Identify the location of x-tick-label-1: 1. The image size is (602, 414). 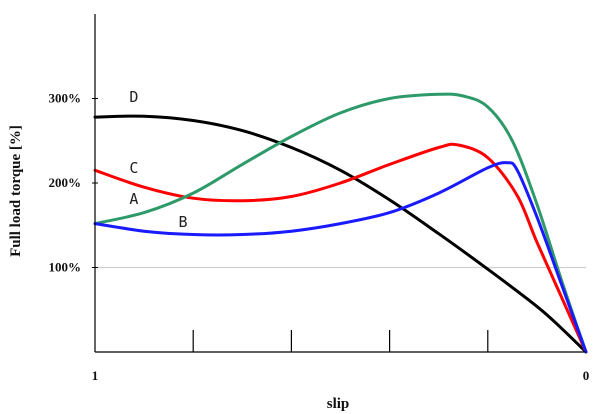
(95, 375).